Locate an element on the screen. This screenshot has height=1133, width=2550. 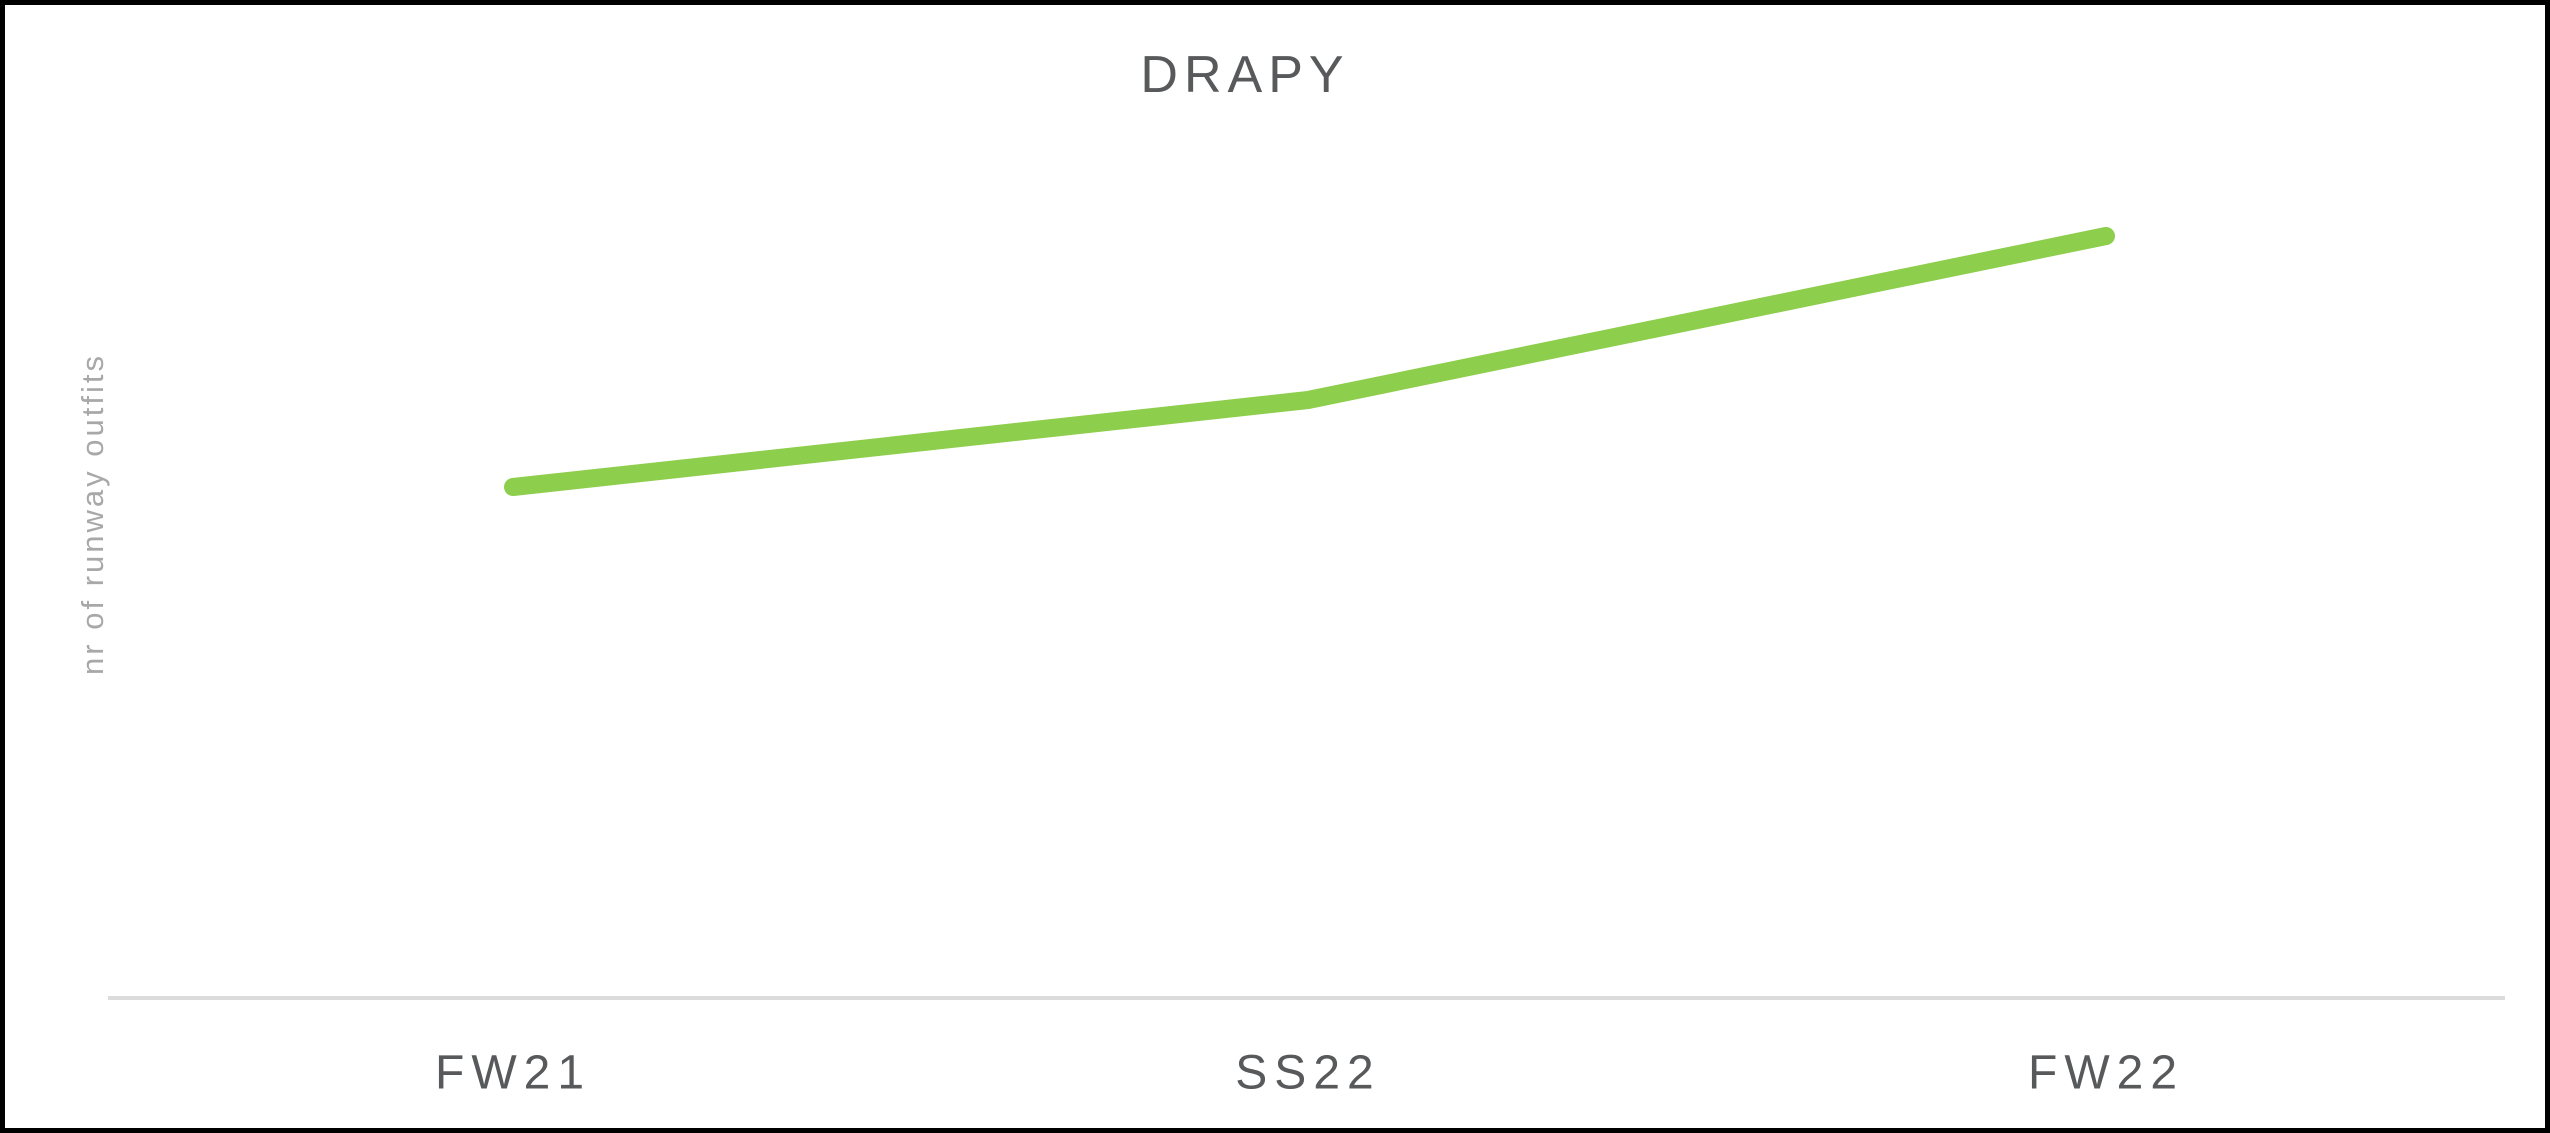
x-axis-tick-label-ss22: SS22 is located at coordinates (1308, 1073).